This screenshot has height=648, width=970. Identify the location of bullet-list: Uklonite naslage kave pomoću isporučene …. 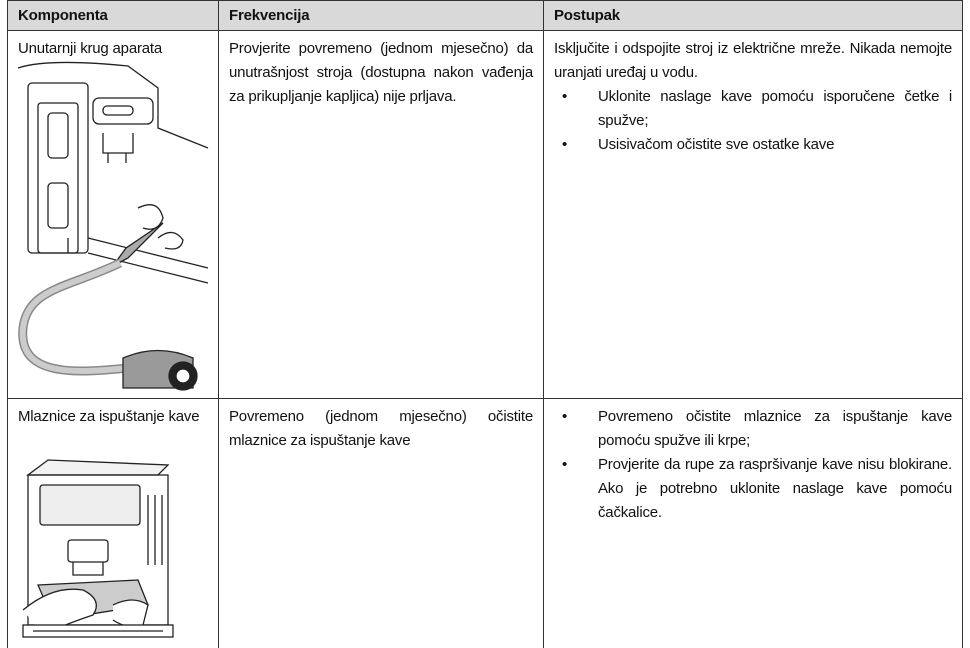
(753, 121).